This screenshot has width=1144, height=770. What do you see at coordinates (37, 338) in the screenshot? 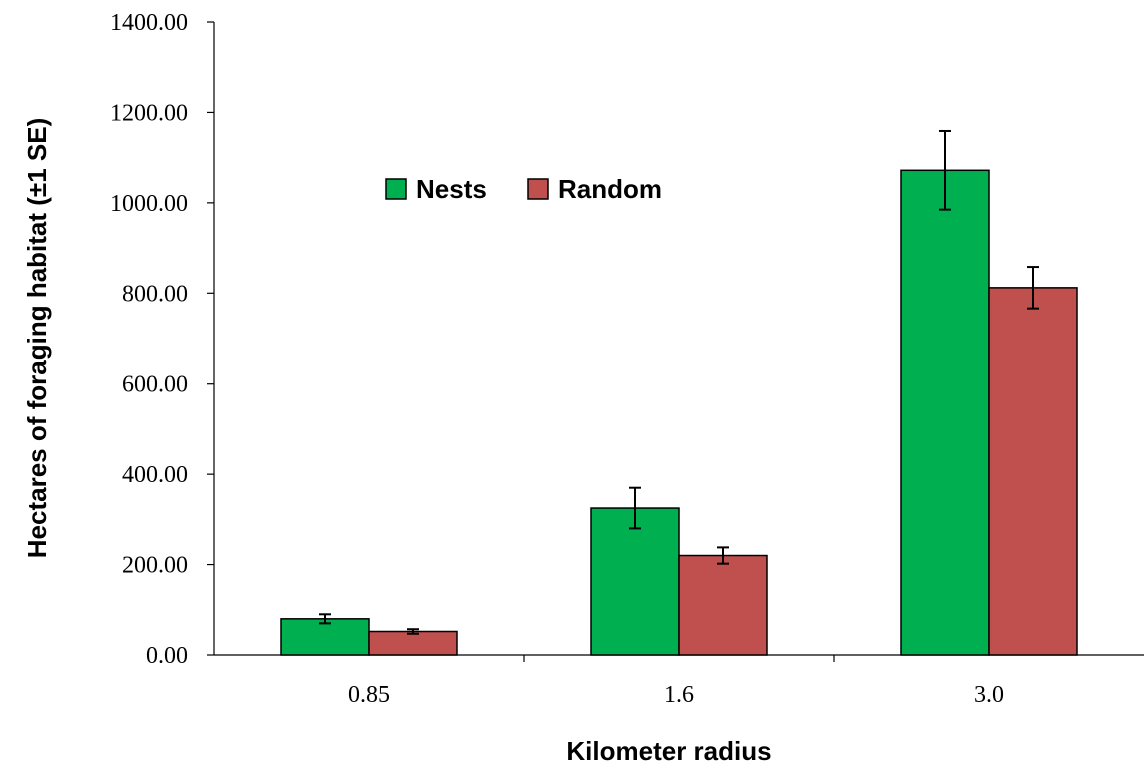
I see `y-axis-title: Hectares of foraging habitat (±1 SE)` at bounding box center [37, 338].